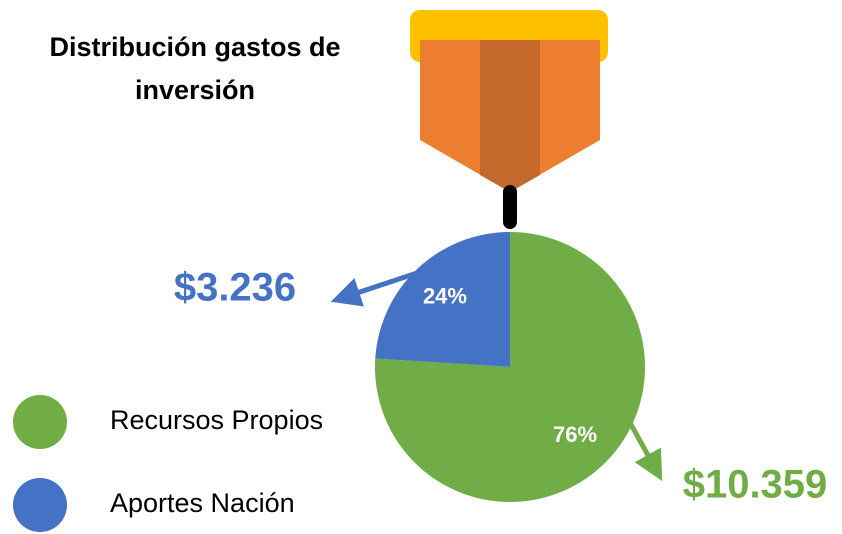 Image resolution: width=842 pixels, height=534 pixels. I want to click on value-label: 24%, so click(445, 296).